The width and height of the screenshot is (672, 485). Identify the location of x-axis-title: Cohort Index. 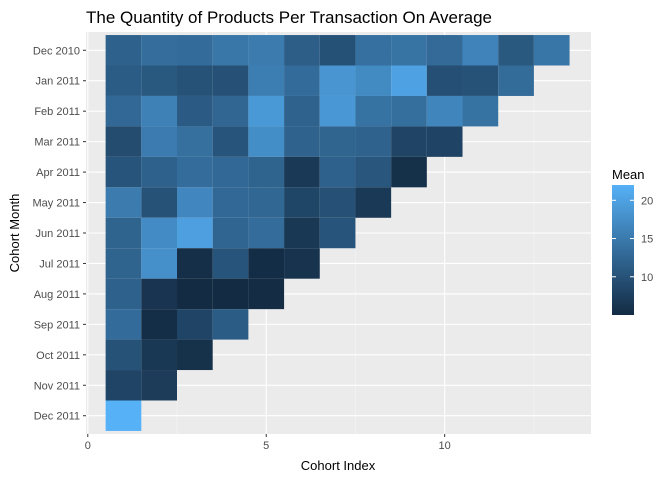
(338, 465).